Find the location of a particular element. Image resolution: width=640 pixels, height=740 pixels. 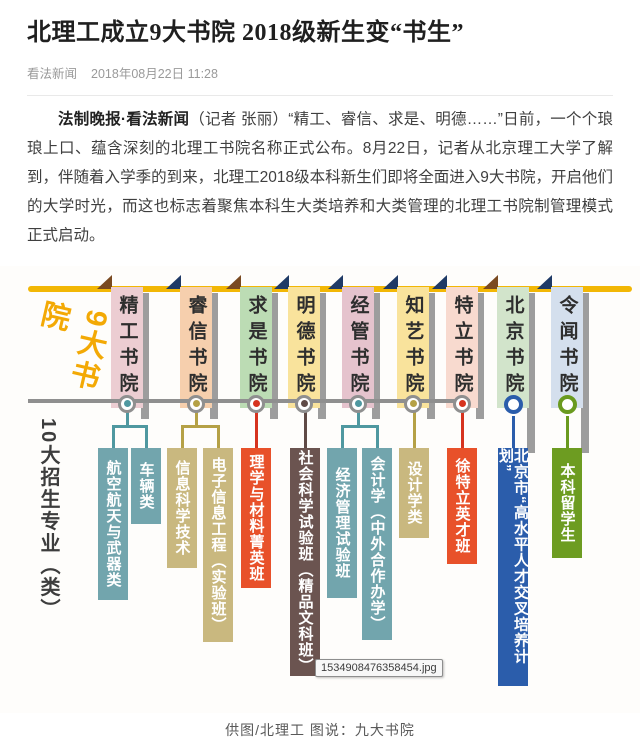

major-tag-label: 理学与材料菁英班 is located at coordinates (256, 517).